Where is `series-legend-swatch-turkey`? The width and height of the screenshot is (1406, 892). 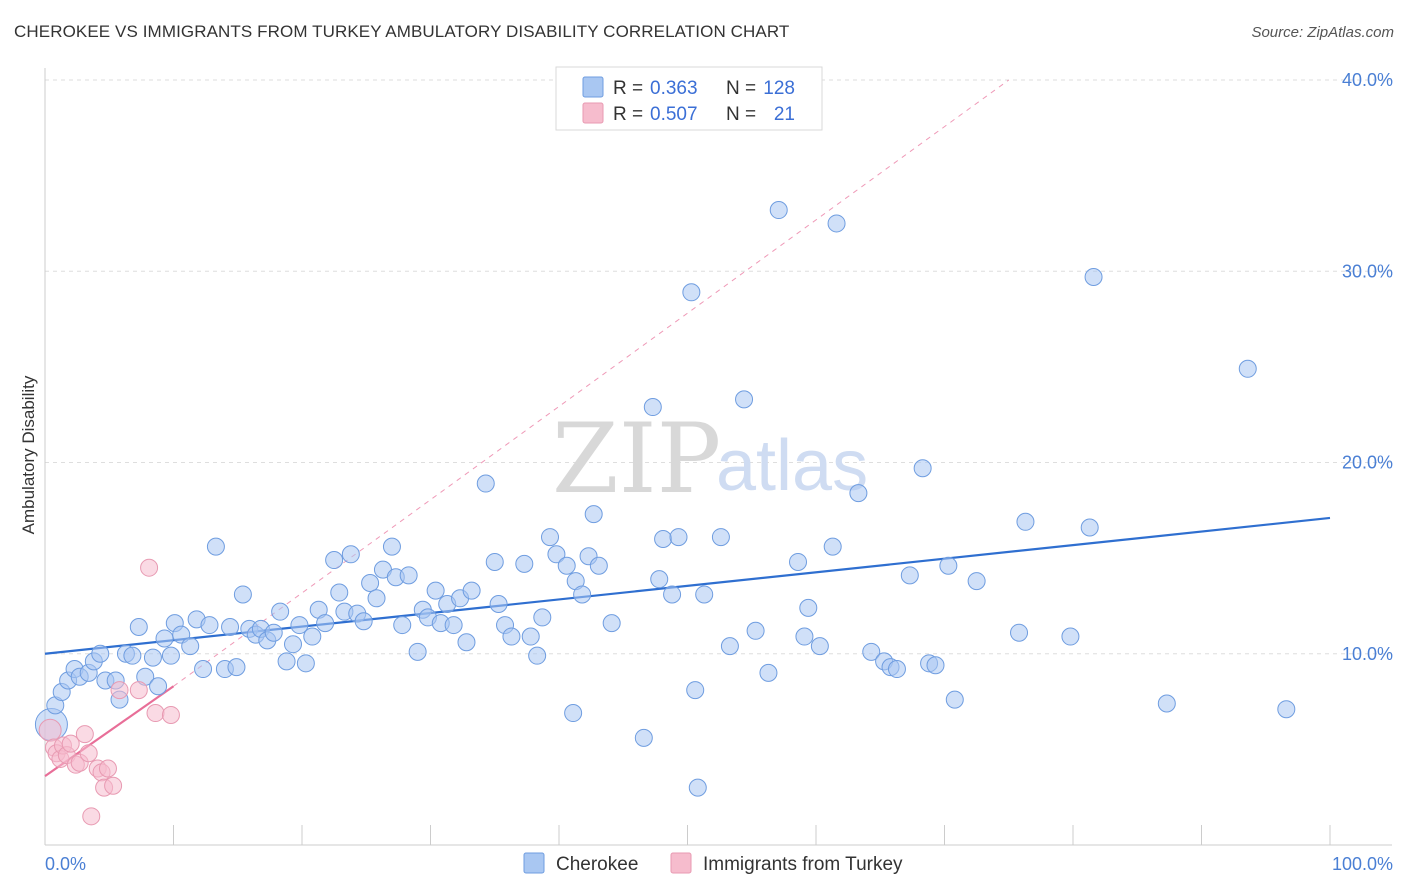
series-legend-swatch-turkey is located at coordinates (681, 863).